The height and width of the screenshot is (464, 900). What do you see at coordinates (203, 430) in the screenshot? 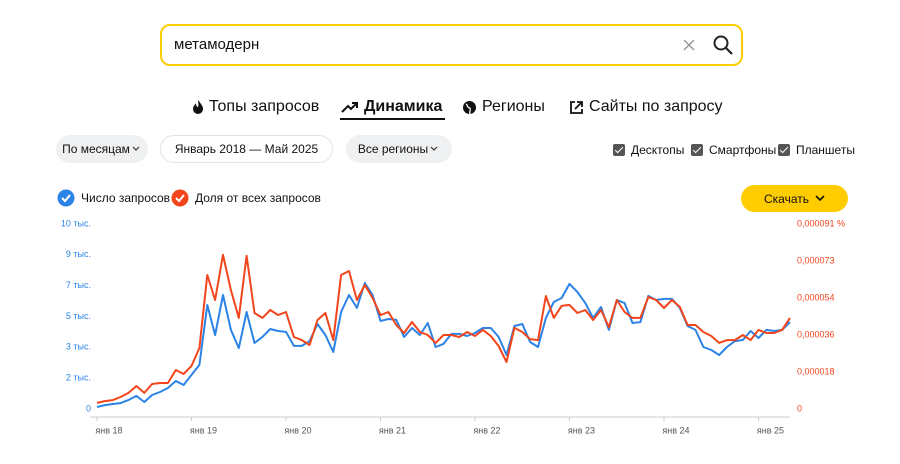
I see `x-tick-label: янв 19` at bounding box center [203, 430].